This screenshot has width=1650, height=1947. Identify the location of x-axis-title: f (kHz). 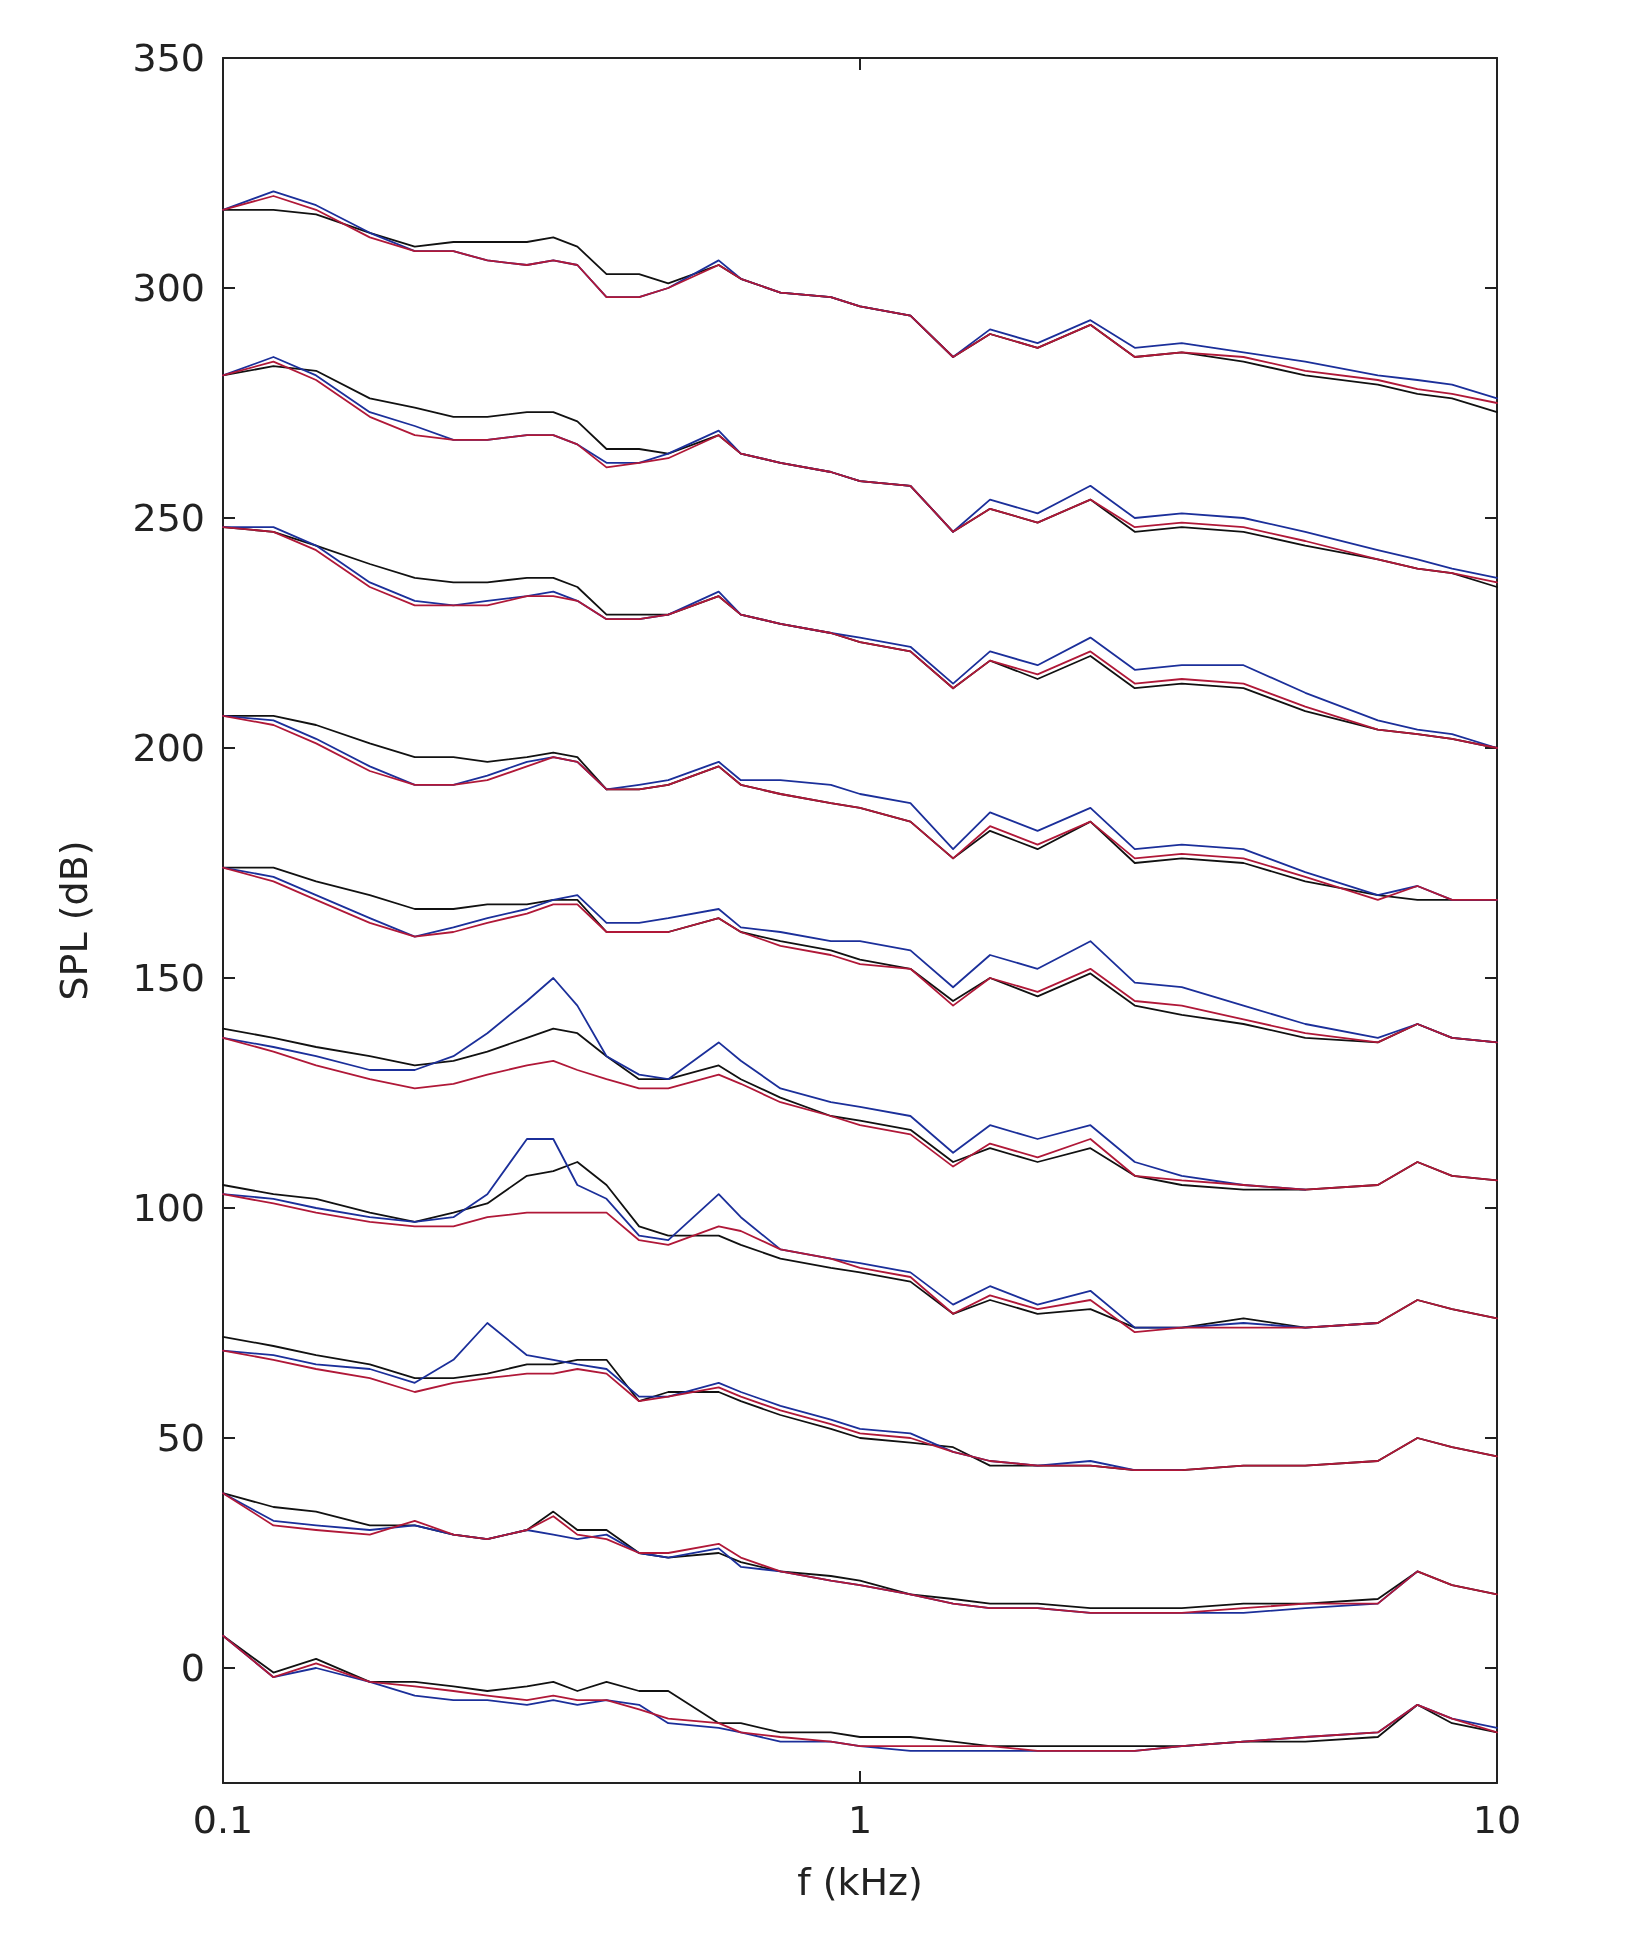
(860, 1882).